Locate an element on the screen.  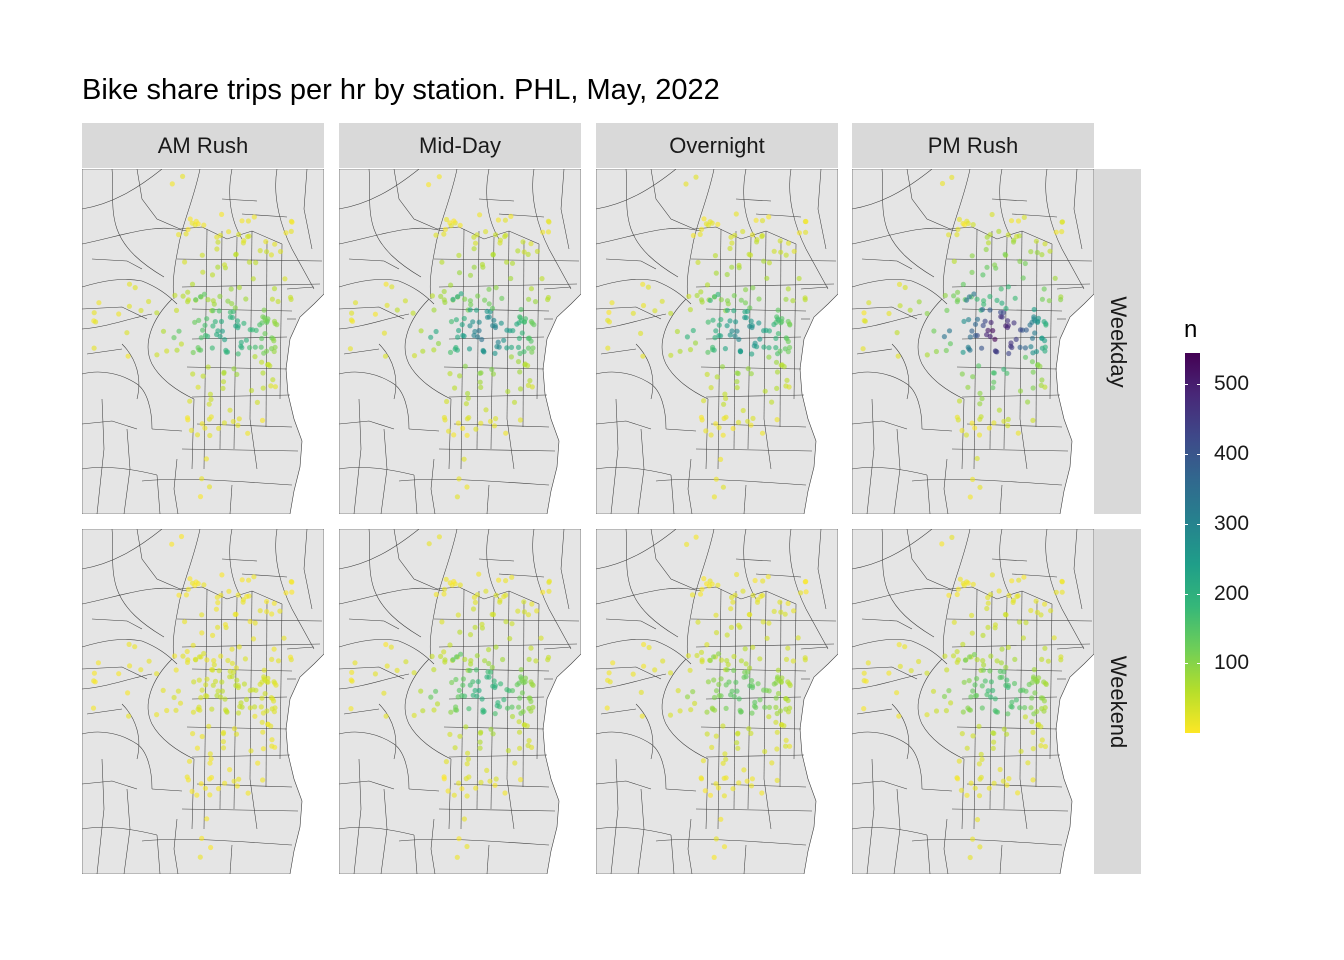
legend-colorbar is located at coordinates (1192, 543).